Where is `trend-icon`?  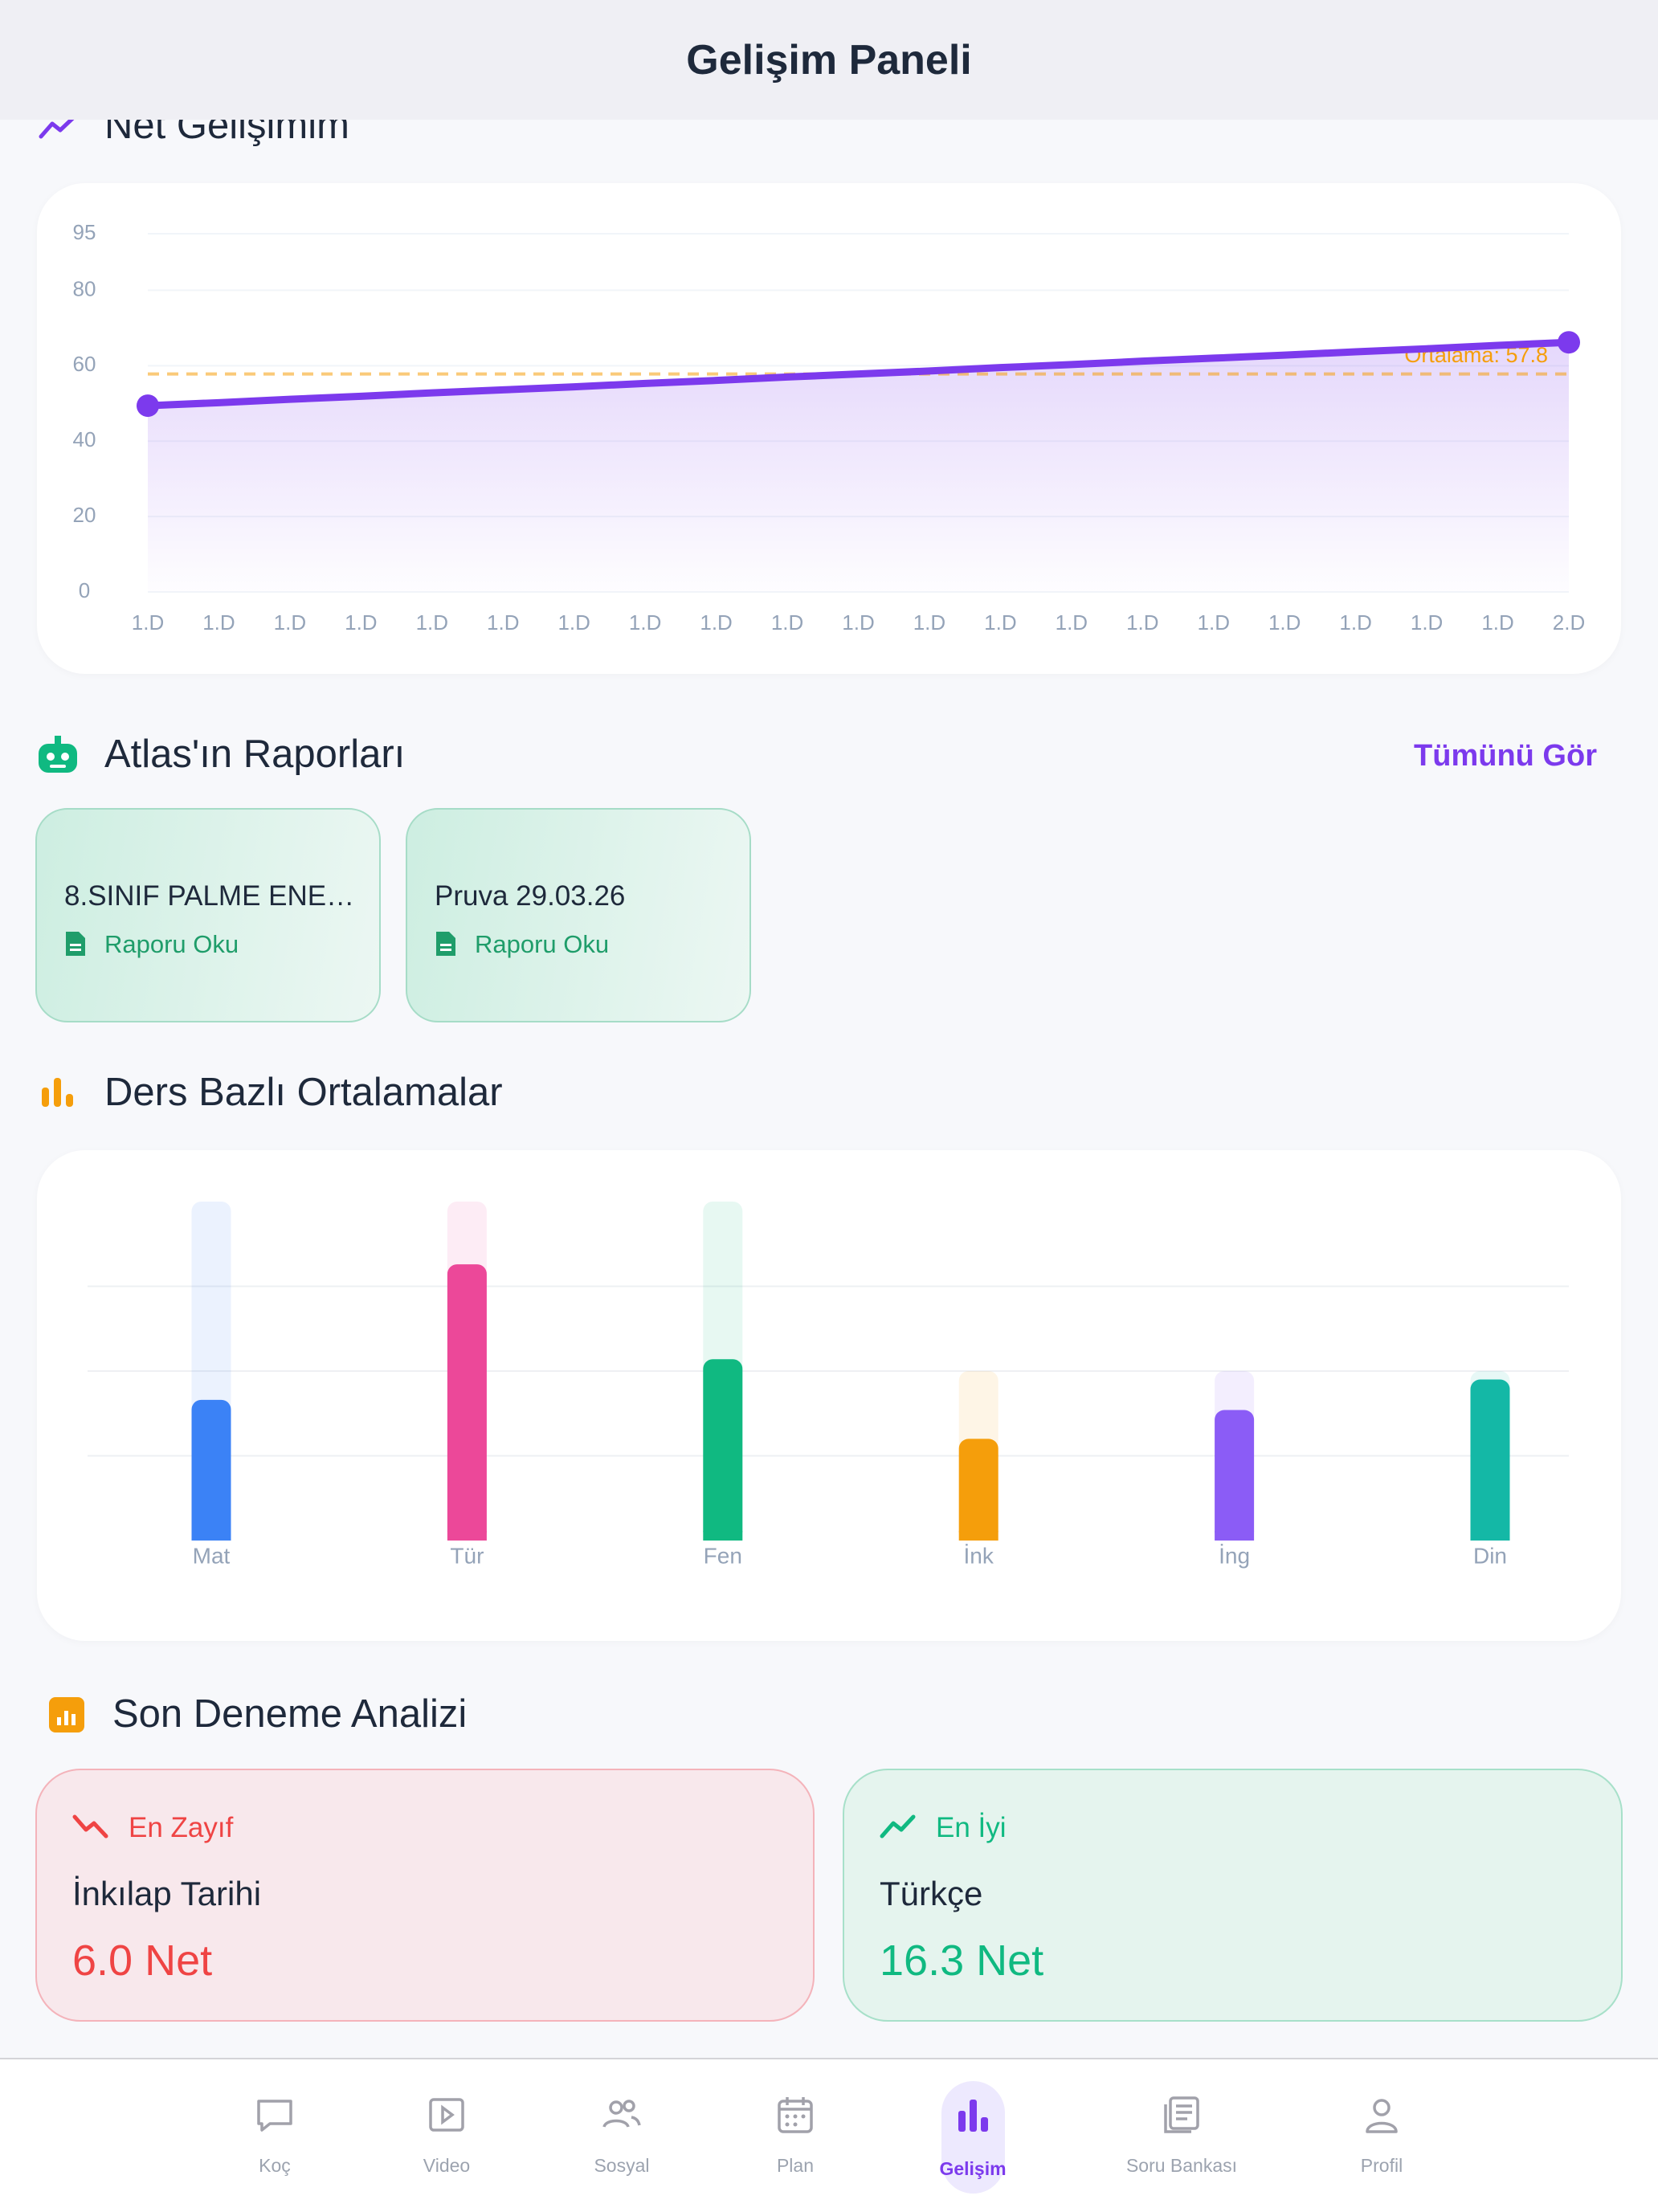
trend-icon is located at coordinates (58, 126).